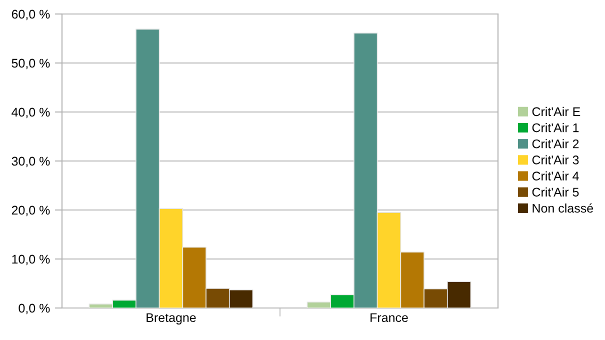 The height and width of the screenshot is (340, 605). I want to click on legend-label: Crit'Air 4, so click(555, 175).